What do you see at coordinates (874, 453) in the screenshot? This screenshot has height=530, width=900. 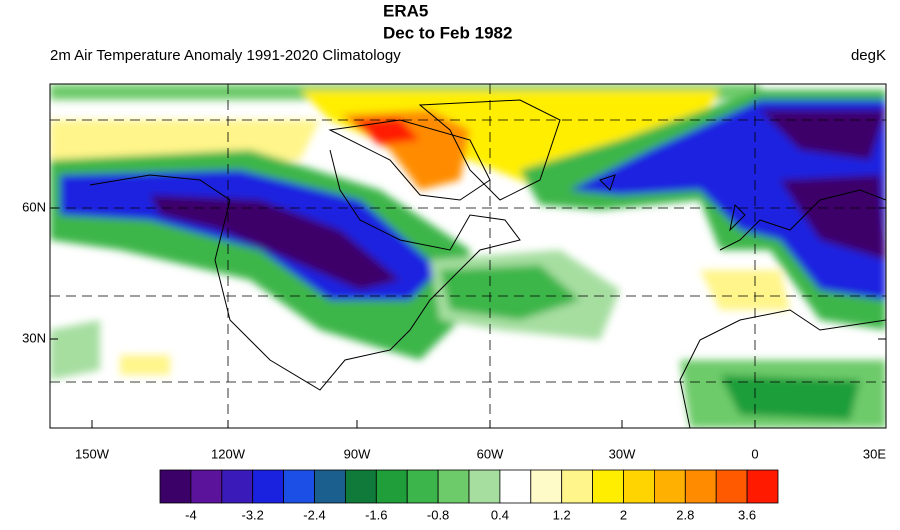 I see `lon-label: 30E` at bounding box center [874, 453].